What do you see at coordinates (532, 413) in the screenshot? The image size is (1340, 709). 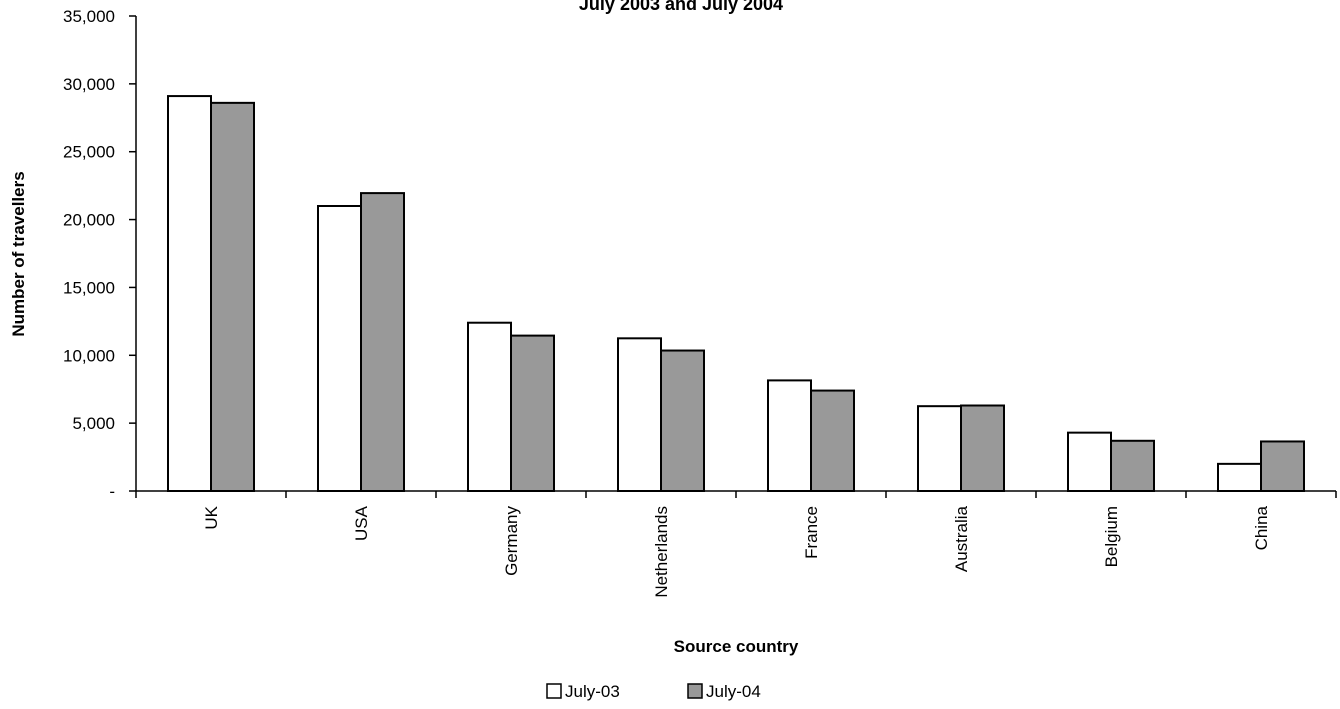 I see `bar-july-04-germany` at bounding box center [532, 413].